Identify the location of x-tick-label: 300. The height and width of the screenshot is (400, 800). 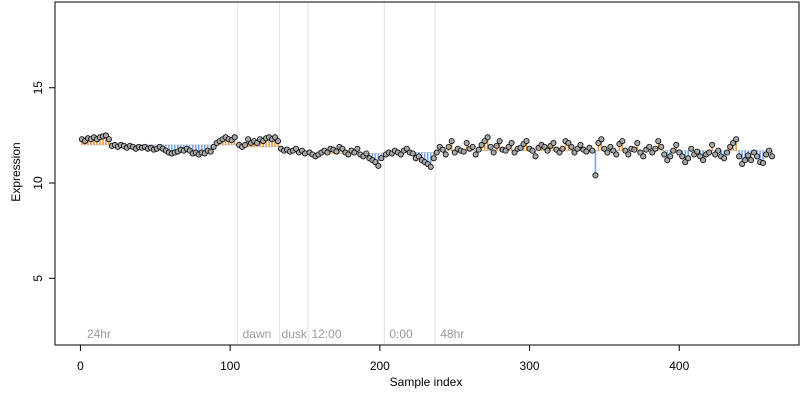
(530, 366).